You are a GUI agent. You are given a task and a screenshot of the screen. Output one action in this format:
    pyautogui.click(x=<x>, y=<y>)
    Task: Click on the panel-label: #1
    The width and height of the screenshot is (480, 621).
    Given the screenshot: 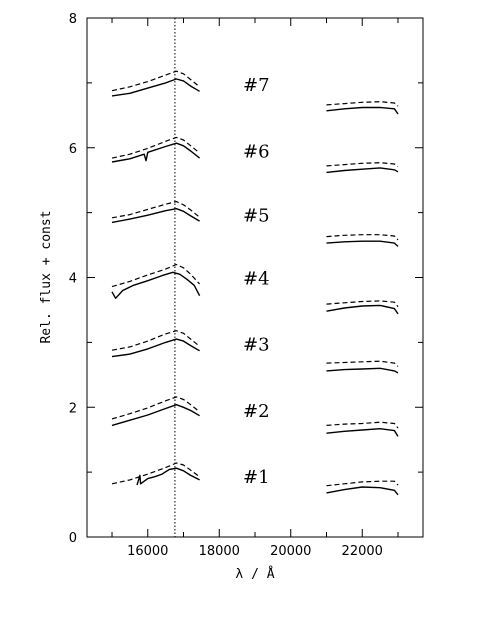 What is the action you would take?
    pyautogui.click(x=256, y=477)
    